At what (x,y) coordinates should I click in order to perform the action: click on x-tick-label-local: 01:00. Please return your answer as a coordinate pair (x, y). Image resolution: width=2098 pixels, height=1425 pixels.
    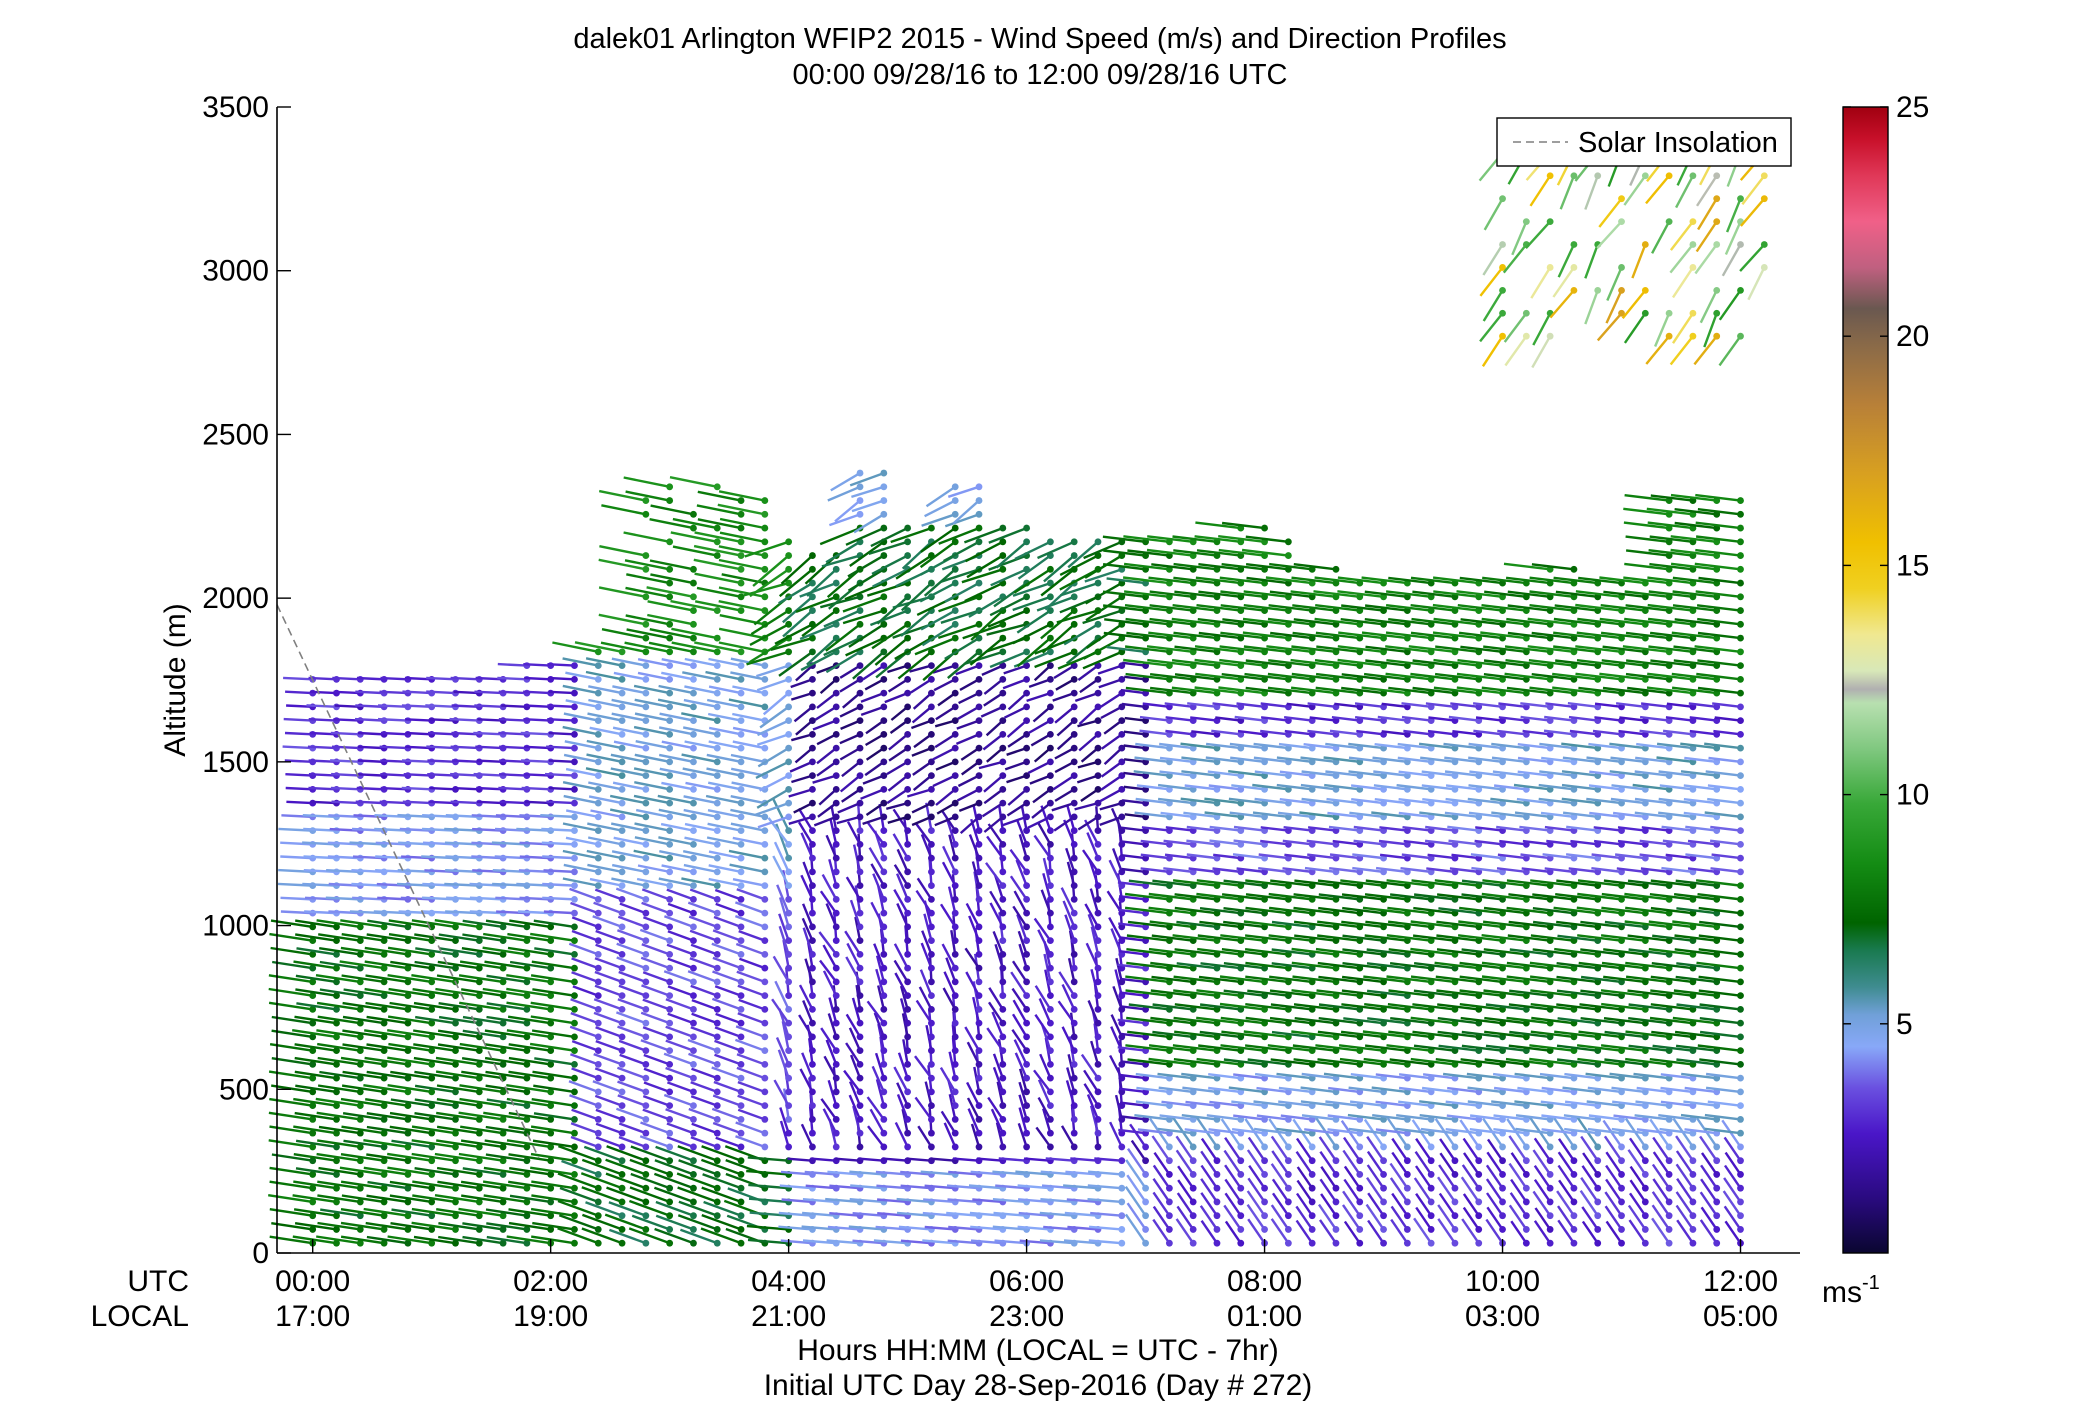
    Looking at the image, I should click on (1264, 1316).